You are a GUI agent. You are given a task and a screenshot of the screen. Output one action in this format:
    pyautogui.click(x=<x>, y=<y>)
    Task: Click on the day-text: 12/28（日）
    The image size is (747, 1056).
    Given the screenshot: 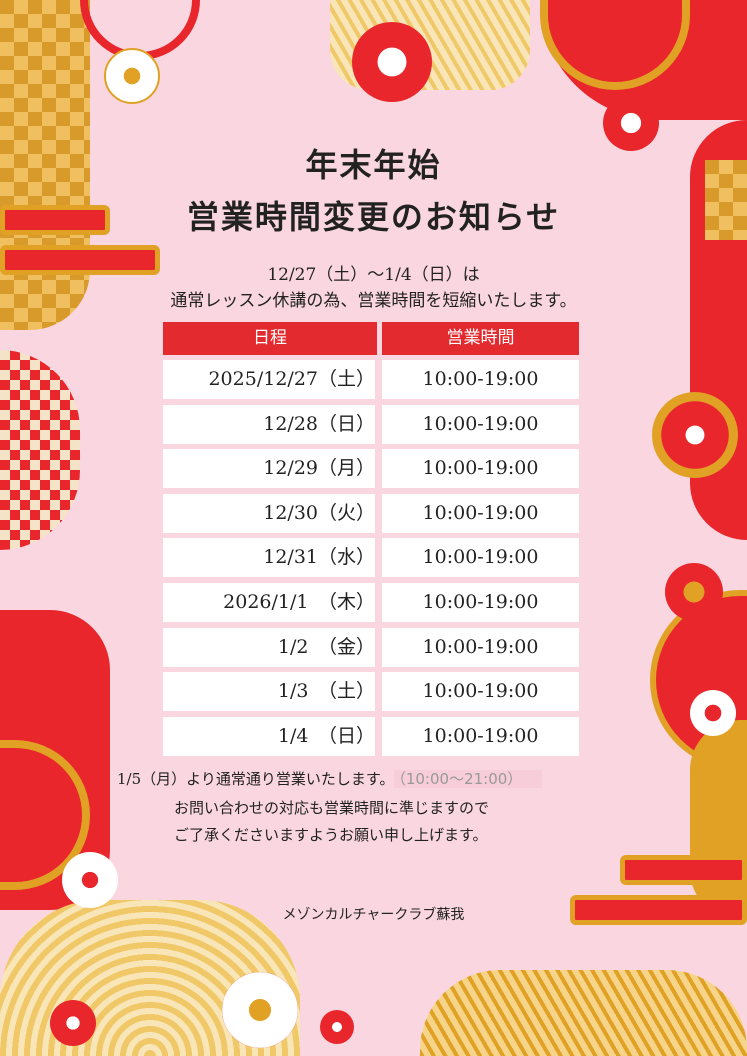 What is the action you would take?
    pyautogui.click(x=319, y=423)
    